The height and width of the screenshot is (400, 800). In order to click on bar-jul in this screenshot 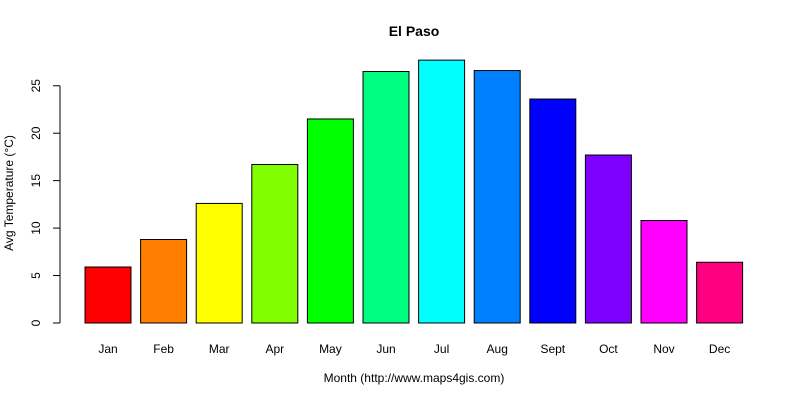, I will do `click(442, 191)`.